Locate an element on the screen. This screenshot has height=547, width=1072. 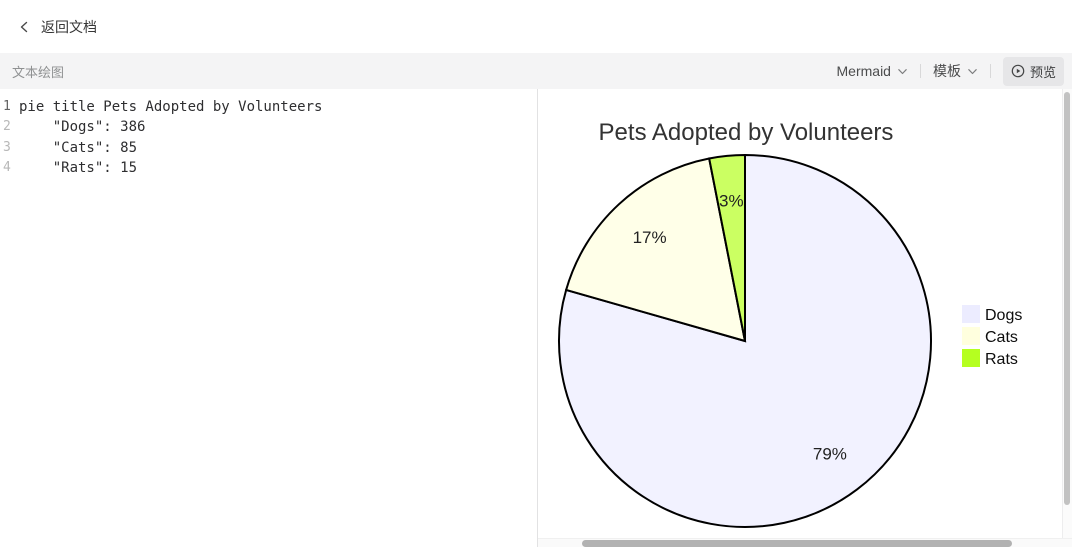
legend-label: Dogs is located at coordinates (1003, 315).